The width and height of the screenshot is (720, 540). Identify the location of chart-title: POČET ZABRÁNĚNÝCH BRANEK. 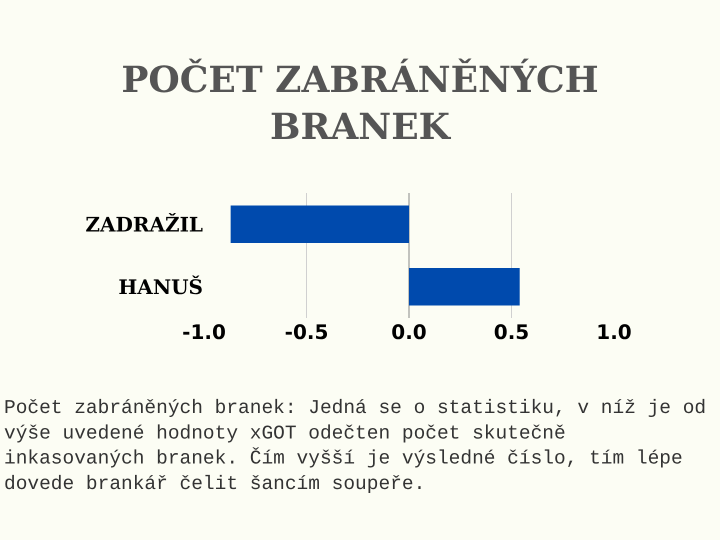
(360, 103).